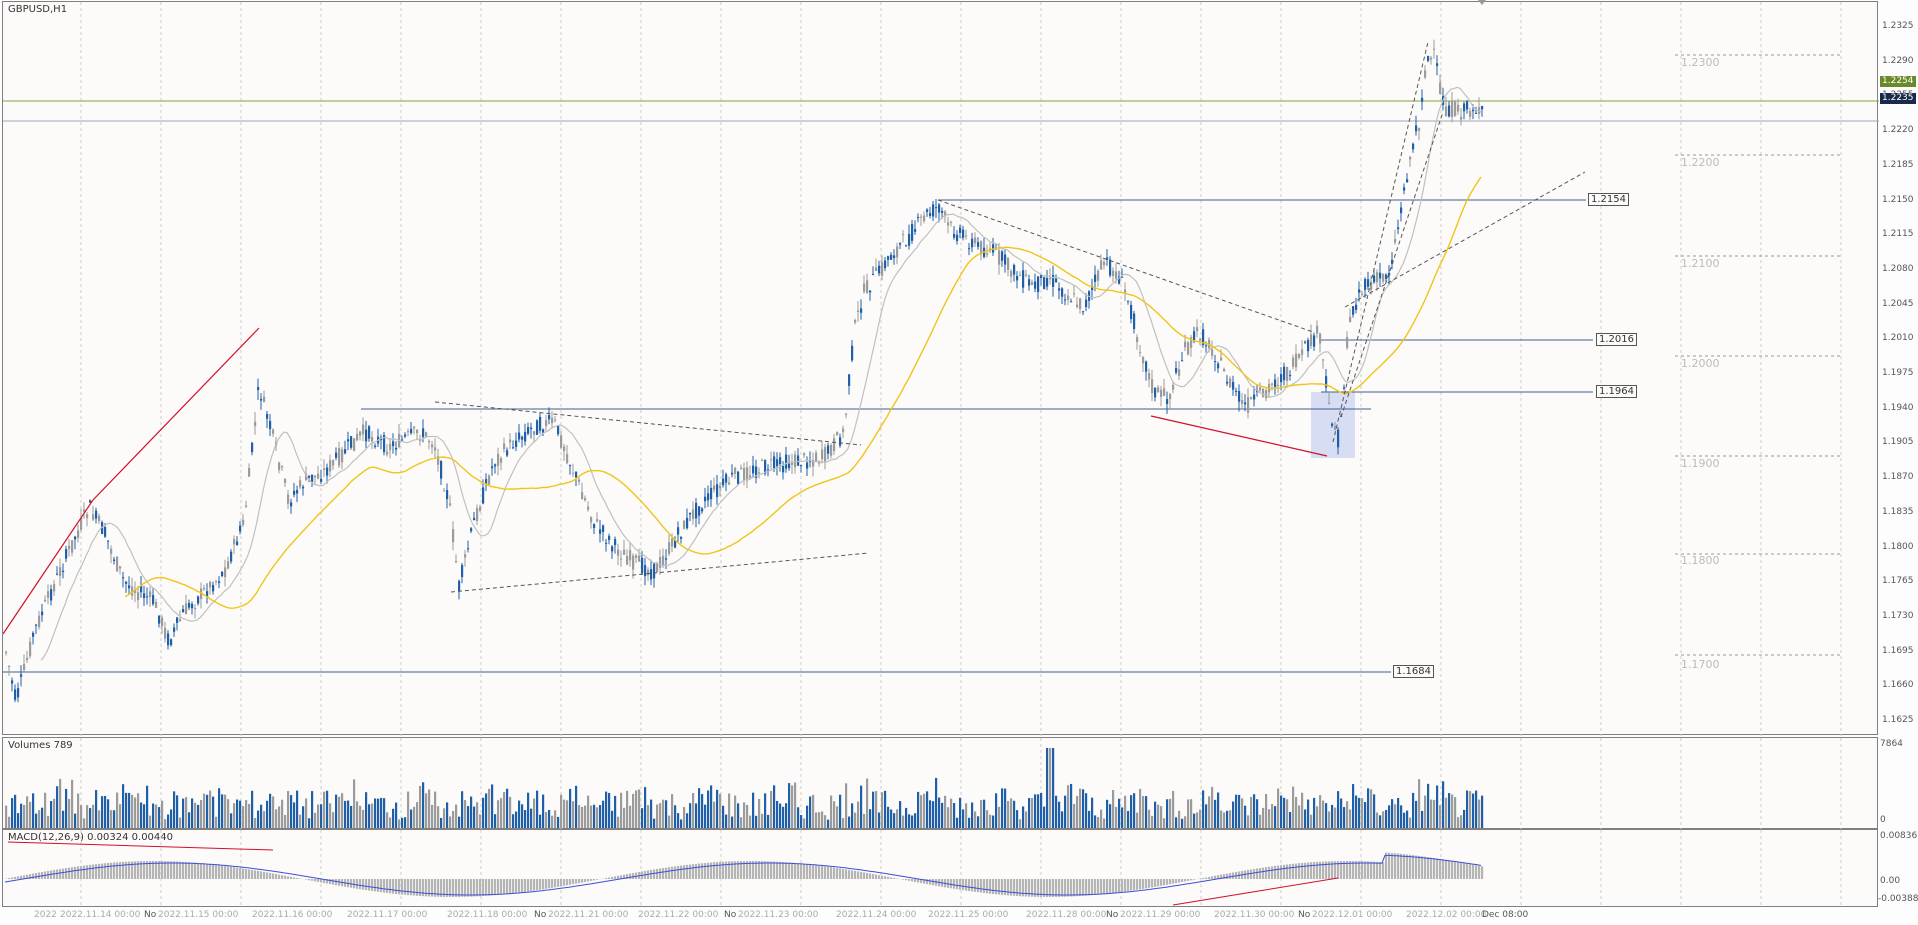 This screenshot has width=1918, height=925. What do you see at coordinates (940, 868) in the screenshot?
I see `macd-pane: MACD(12,26,9) 0.00324 0.00440` at bounding box center [940, 868].